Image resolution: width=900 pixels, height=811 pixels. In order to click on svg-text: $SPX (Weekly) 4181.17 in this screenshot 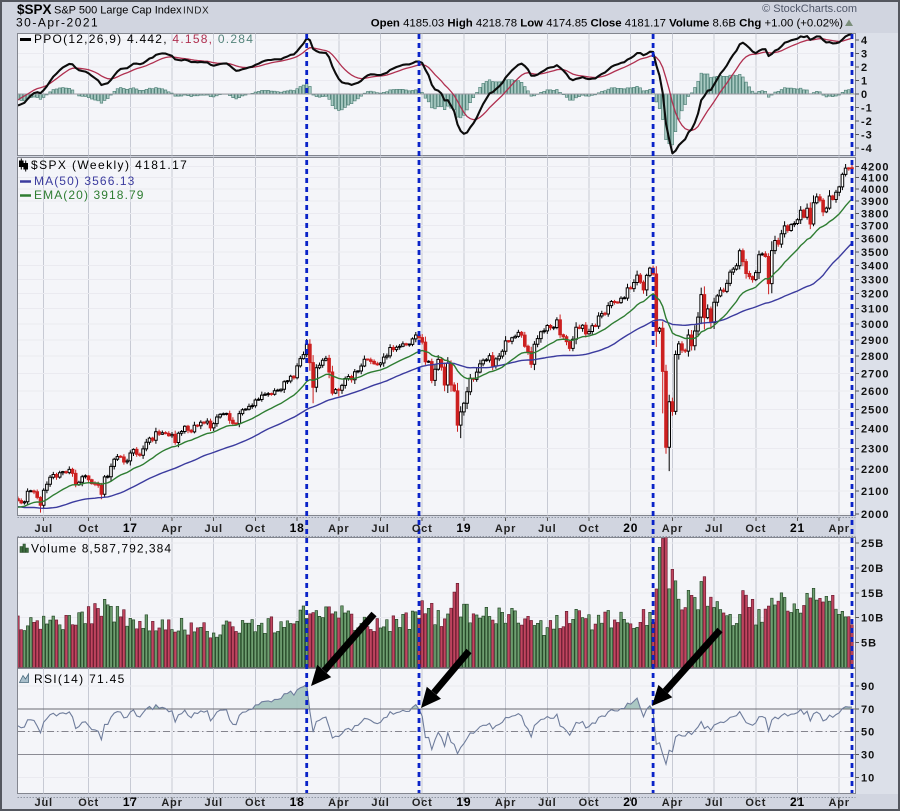, I will do `click(109, 165)`.